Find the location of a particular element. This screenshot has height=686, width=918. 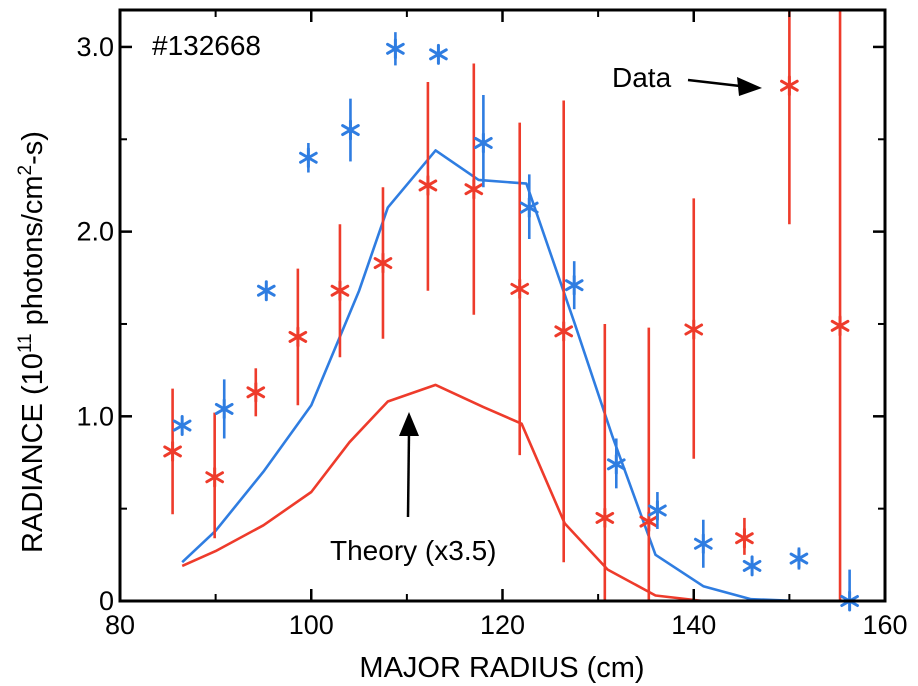

y-axis-title: RADIANCE (1011 photons/cm2-s) is located at coordinates (32, 342).